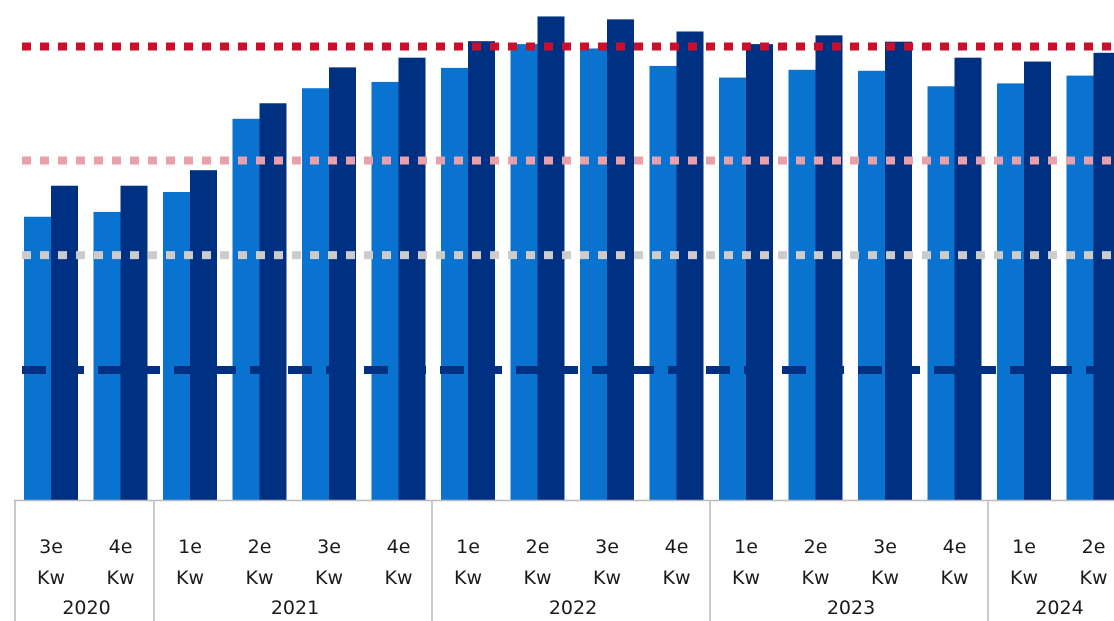  What do you see at coordinates (1024, 578) in the screenshot?
I see `tick-label-unit-15: Kw` at bounding box center [1024, 578].